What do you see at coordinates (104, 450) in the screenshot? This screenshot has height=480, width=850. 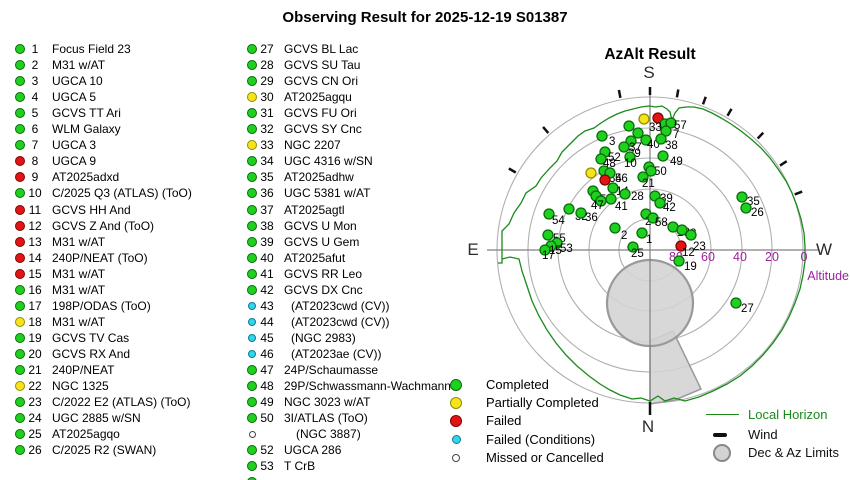 I see `target-name: C/2025 R2 (SWAN)` at bounding box center [104, 450].